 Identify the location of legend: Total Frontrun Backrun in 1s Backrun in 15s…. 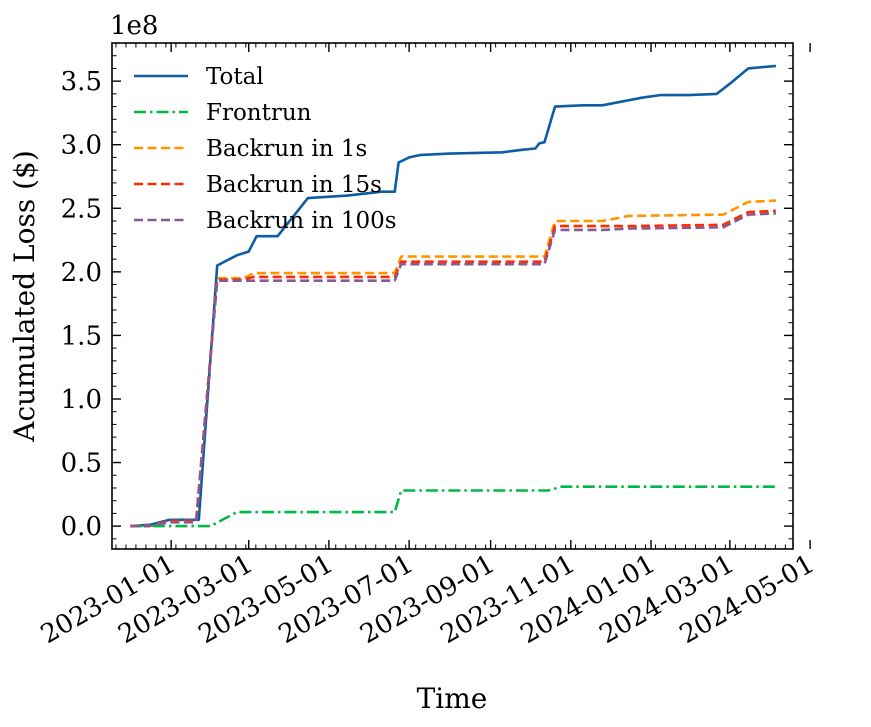
(265, 149).